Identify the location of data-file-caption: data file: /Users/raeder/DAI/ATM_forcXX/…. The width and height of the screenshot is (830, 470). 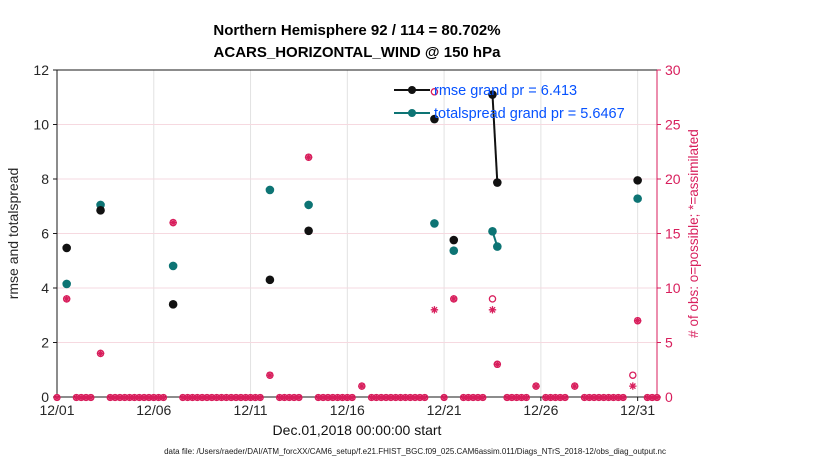
(415, 451).